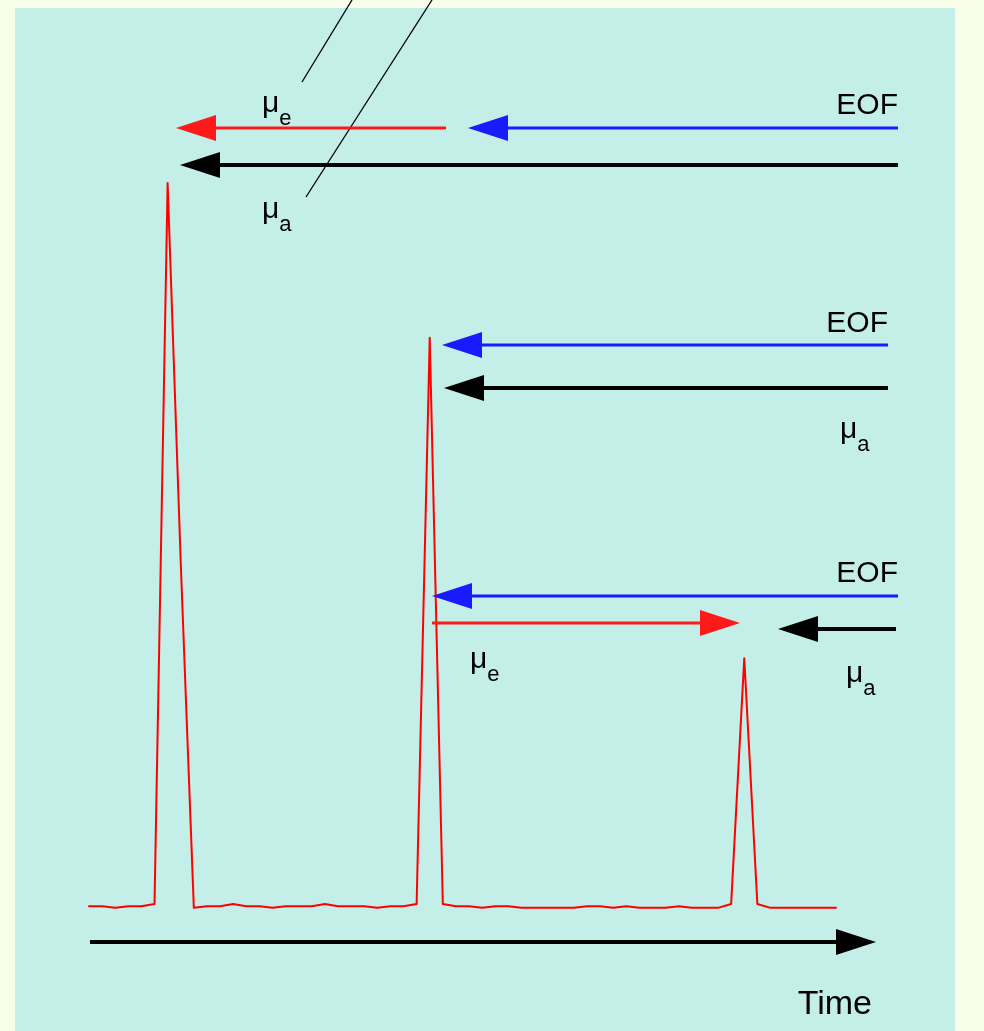 The height and width of the screenshot is (1031, 984). I want to click on annotation: EOF, so click(857, 321).